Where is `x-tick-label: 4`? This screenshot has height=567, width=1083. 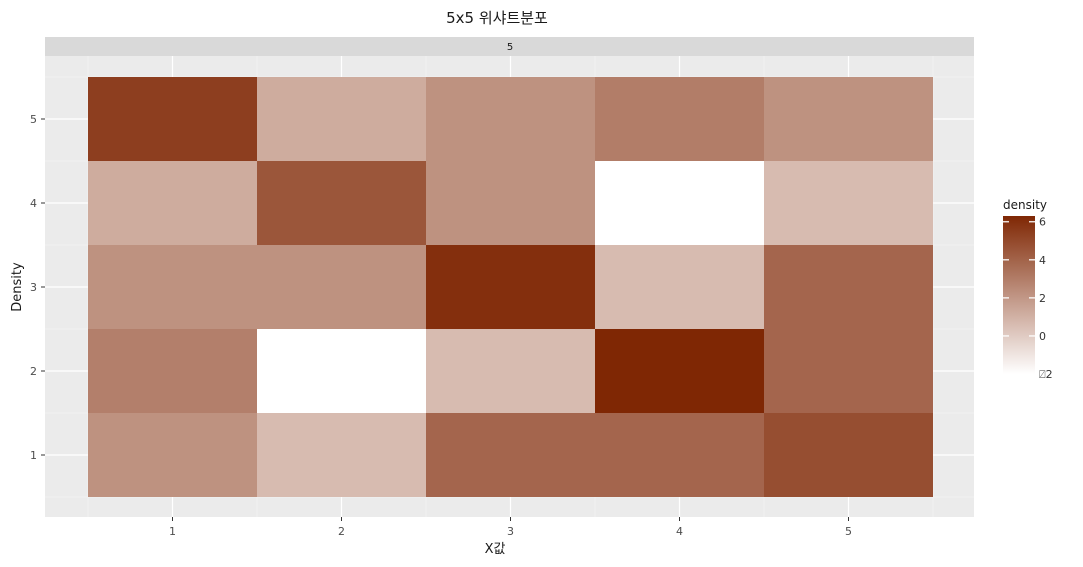
x-tick-label: 4 is located at coordinates (679, 531).